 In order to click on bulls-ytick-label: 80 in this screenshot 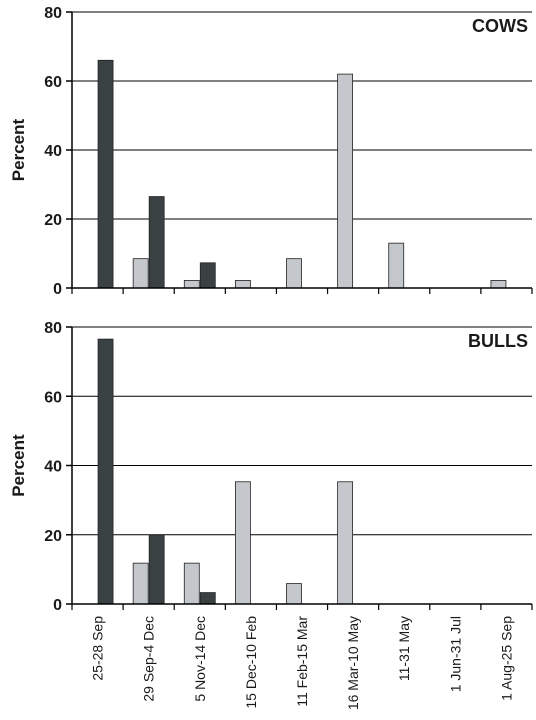, I will do `click(53, 328)`.